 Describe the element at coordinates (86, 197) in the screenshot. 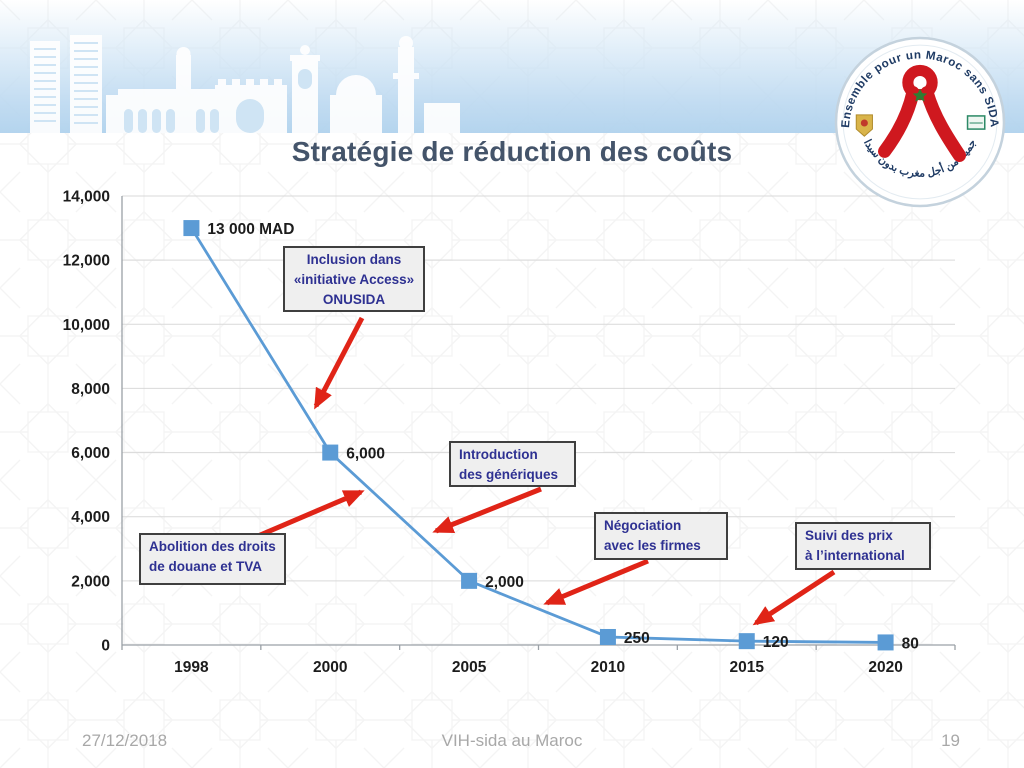

I see `y-tick-label: 14,000` at that location.